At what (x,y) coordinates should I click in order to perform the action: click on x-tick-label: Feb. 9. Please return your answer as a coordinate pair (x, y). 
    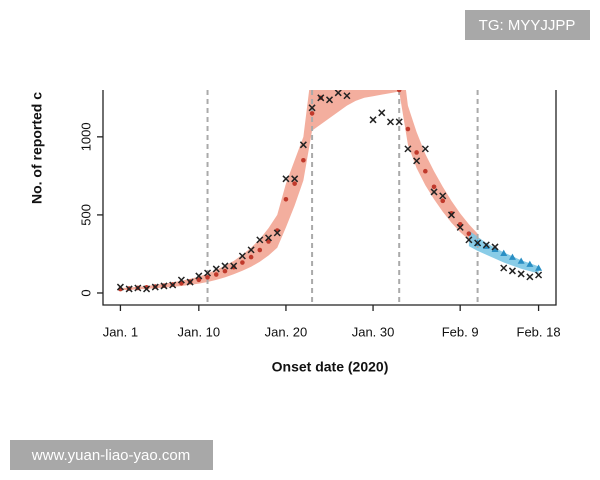
    Looking at the image, I should click on (460, 331).